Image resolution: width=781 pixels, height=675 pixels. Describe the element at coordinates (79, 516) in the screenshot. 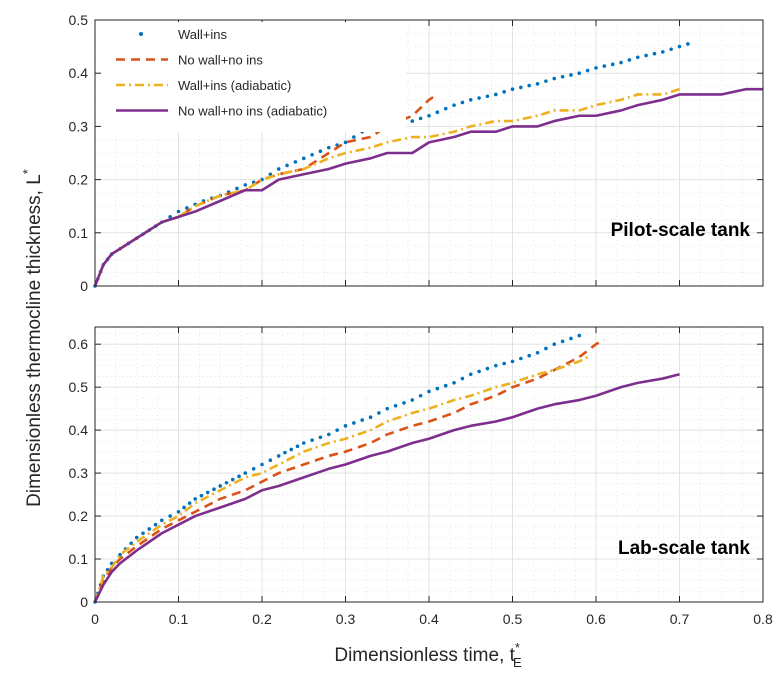

I see `y-tick-label: 0.2` at that location.